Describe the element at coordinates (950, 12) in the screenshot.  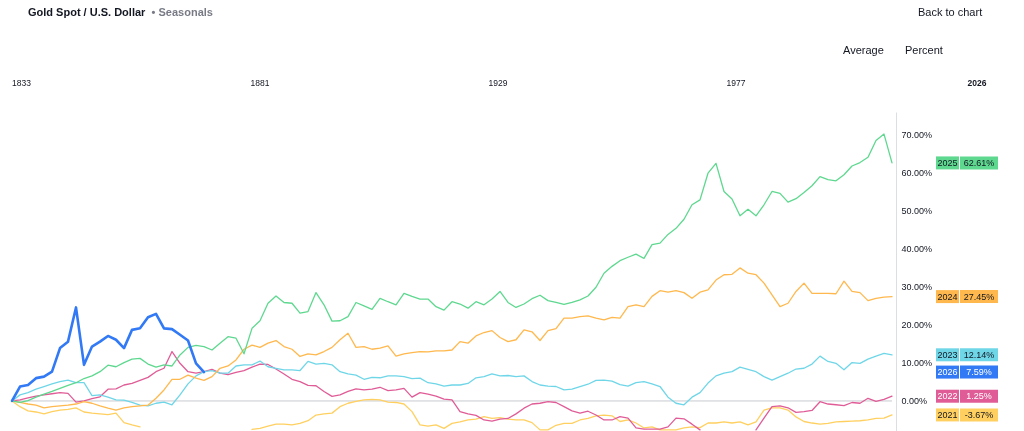
I see `text: Back to chart` at that location.